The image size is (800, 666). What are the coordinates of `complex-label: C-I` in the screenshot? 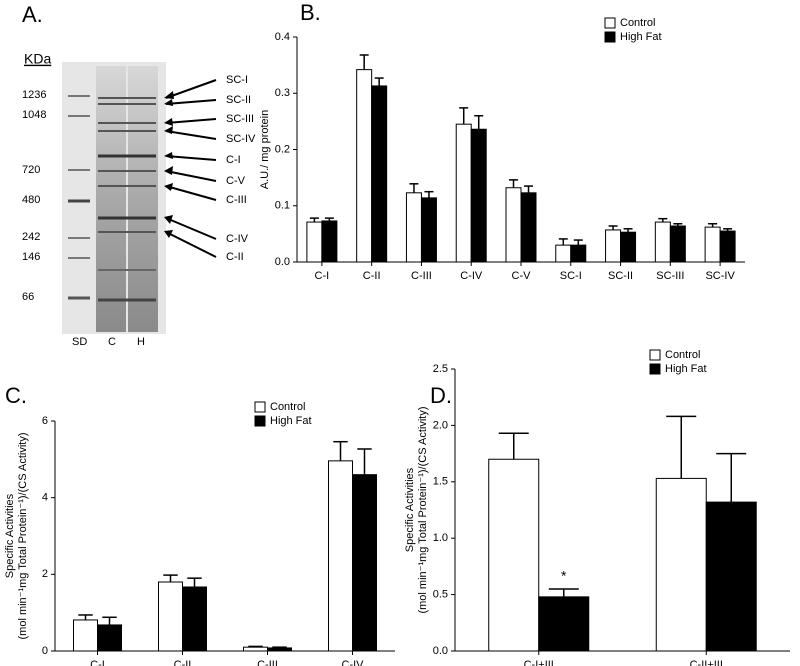 It's located at (233, 160).